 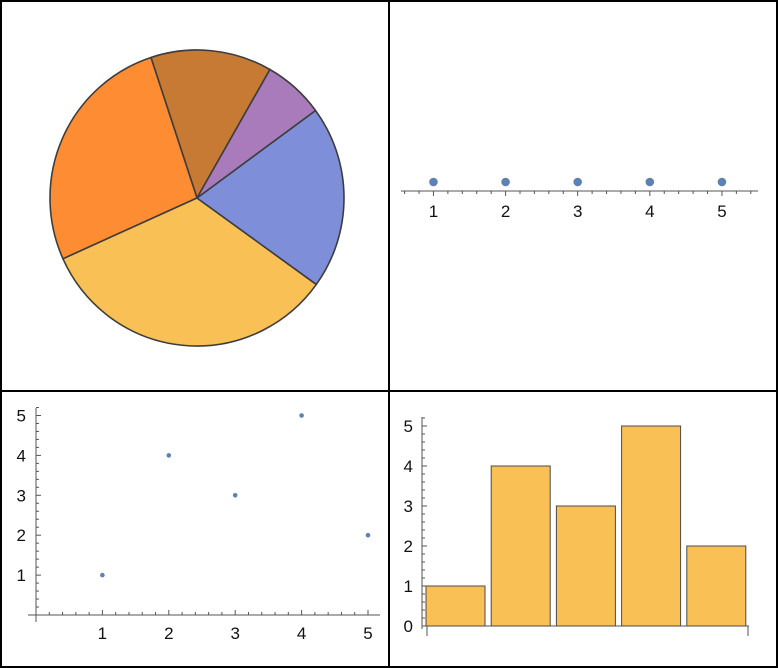 I want to click on bar-chart-panel: 0 1 2 3 4 5, so click(x=576, y=526).